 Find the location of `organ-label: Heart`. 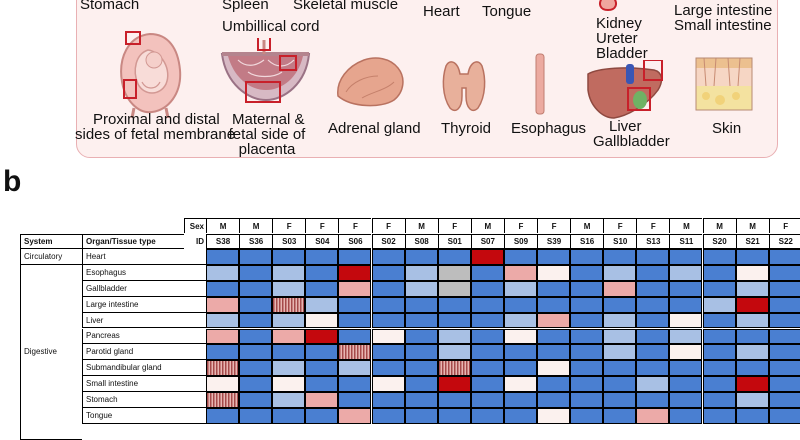

organ-label: Heart is located at coordinates (144, 257).